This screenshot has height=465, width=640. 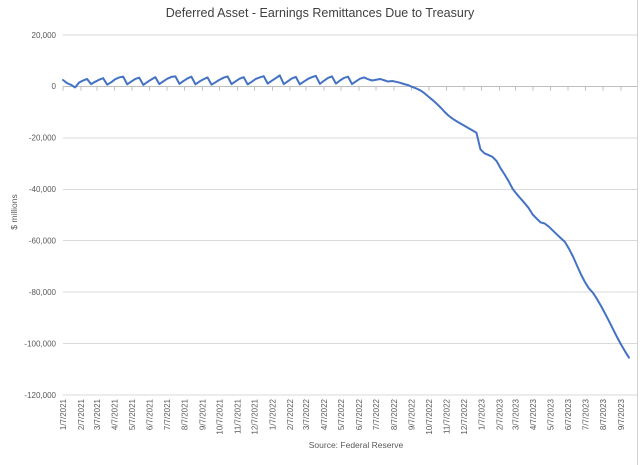 I want to click on x-tick-label: 1/7/2021, so click(x=63, y=414).